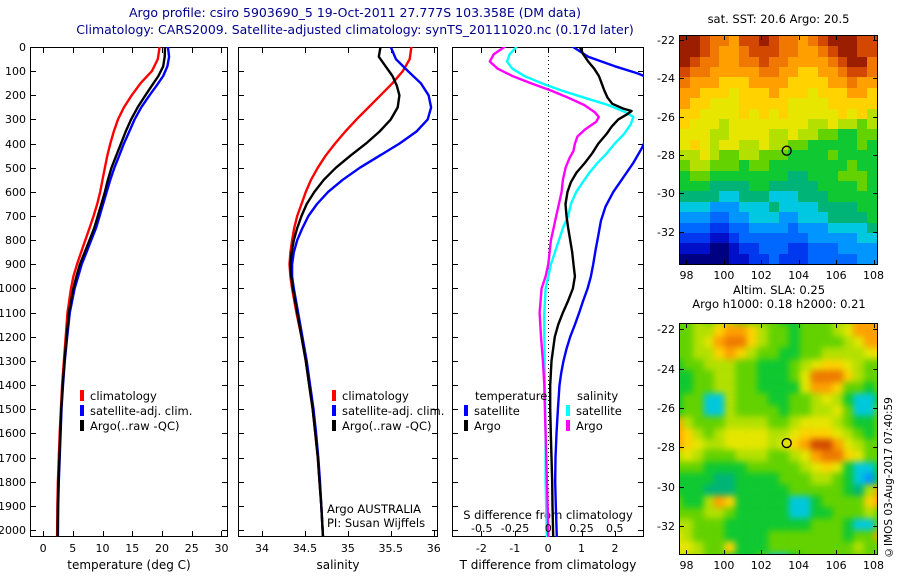 The image size is (900, 580). What do you see at coordinates (15, 192) in the screenshot?
I see `depth-tick-label: 600` at bounding box center [15, 192].